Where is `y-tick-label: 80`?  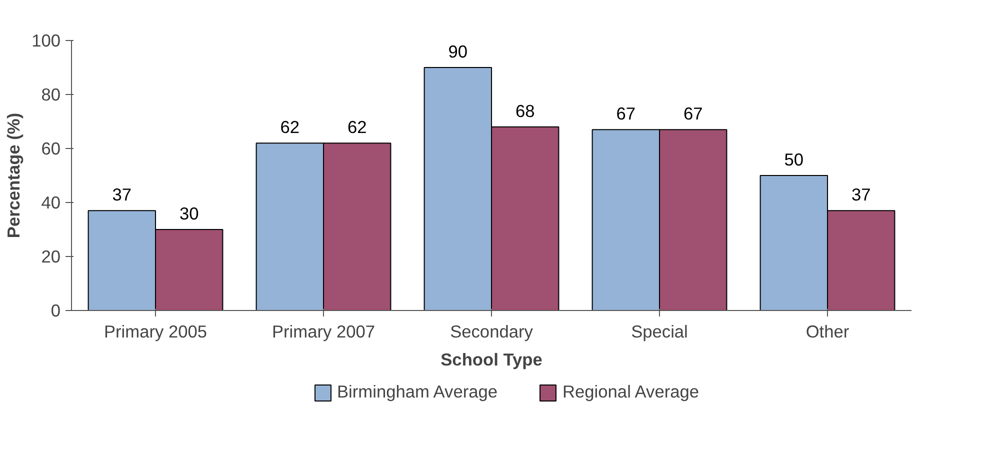 y-tick-label: 80 is located at coordinates (51, 94).